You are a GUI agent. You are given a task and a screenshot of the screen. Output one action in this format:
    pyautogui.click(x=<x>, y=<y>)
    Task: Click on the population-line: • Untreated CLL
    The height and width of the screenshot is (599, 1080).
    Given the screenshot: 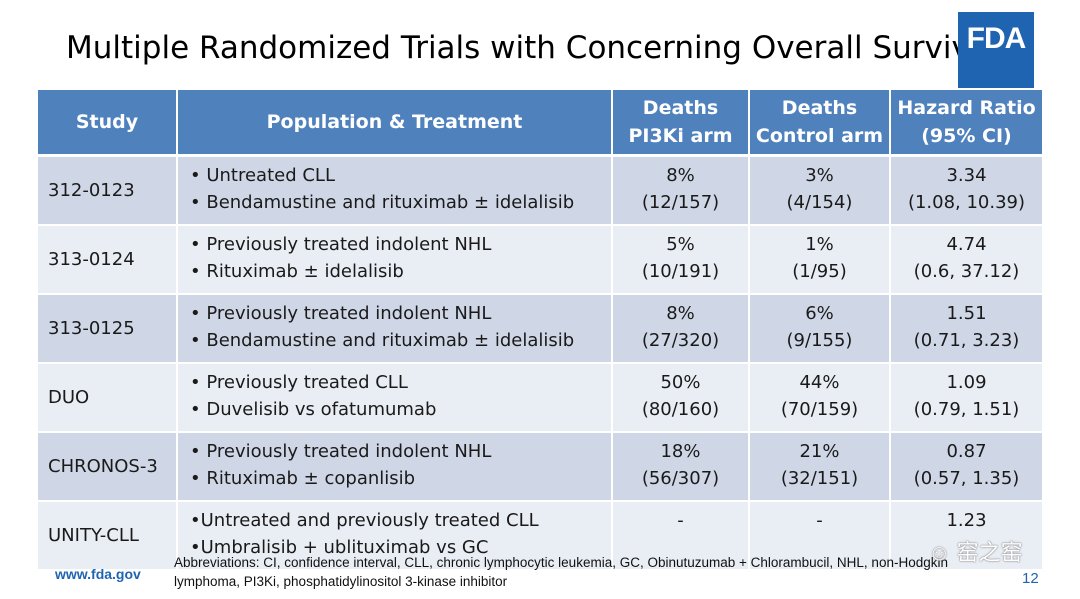 What is the action you would take?
    pyautogui.click(x=262, y=175)
    